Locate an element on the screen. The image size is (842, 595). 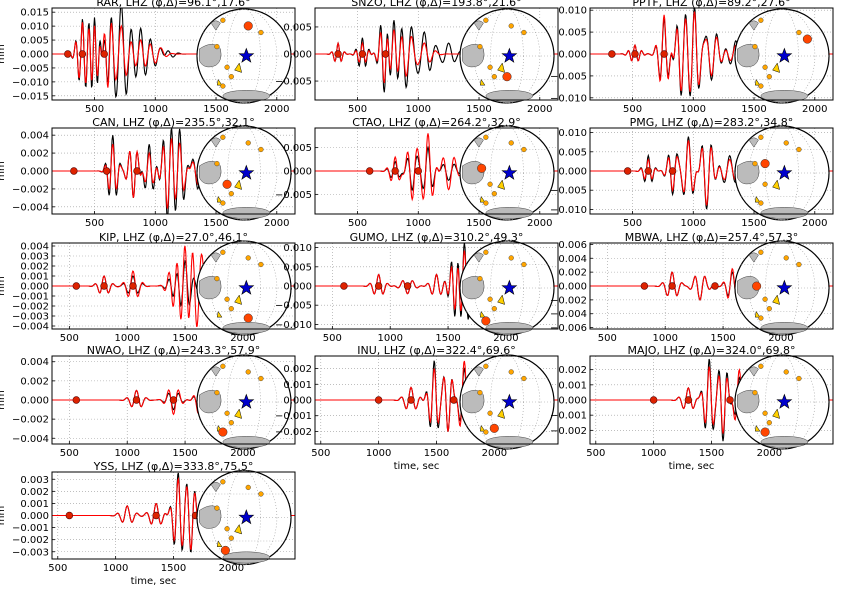
land-newzealand is located at coordinates (501, 299).